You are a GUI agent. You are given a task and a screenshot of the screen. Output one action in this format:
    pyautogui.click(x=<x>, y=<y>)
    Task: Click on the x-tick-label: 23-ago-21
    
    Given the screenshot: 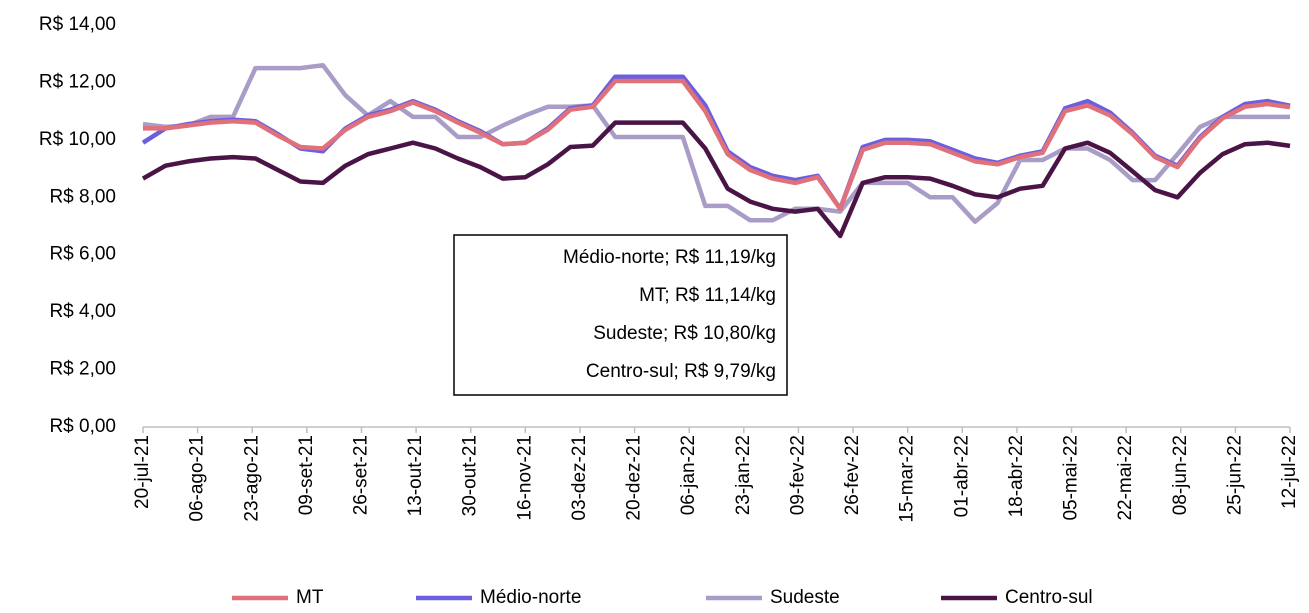 What is the action you would take?
    pyautogui.click(x=251, y=478)
    